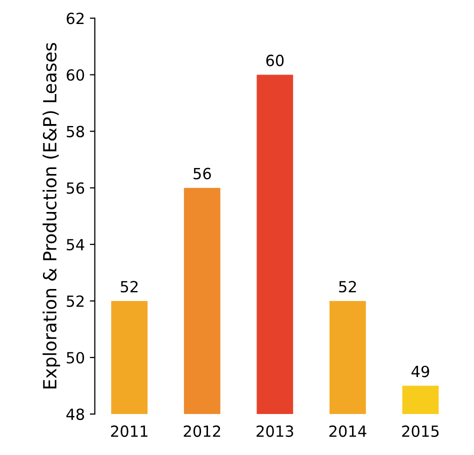 Image resolution: width=474 pixels, height=455 pixels. What do you see at coordinates (275, 60) in the screenshot?
I see `data-label: 60` at bounding box center [275, 60].